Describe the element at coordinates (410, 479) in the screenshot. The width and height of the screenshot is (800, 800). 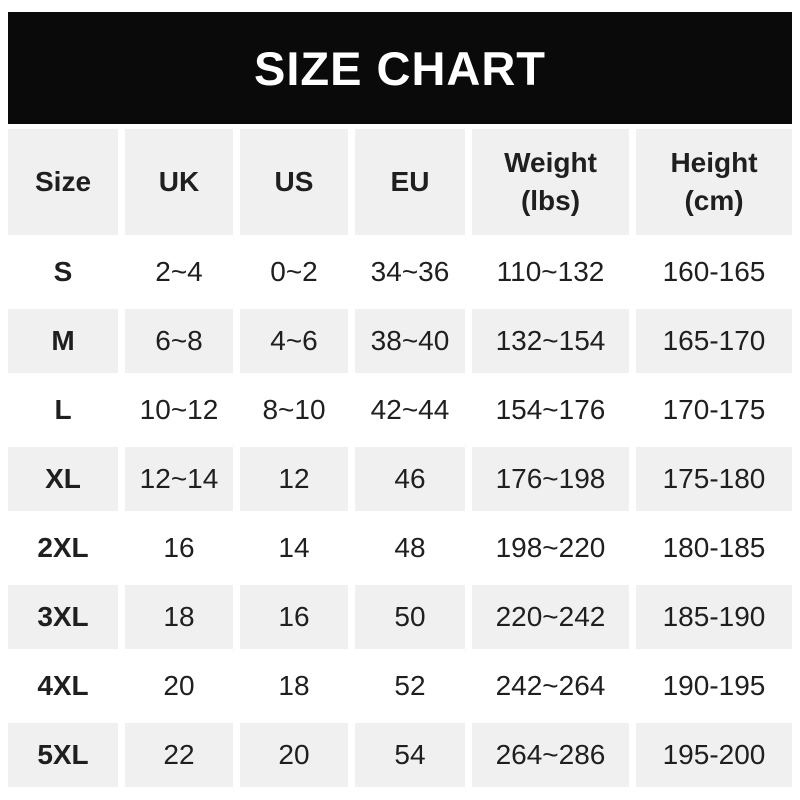
I see `eu-cell: 46` at that location.